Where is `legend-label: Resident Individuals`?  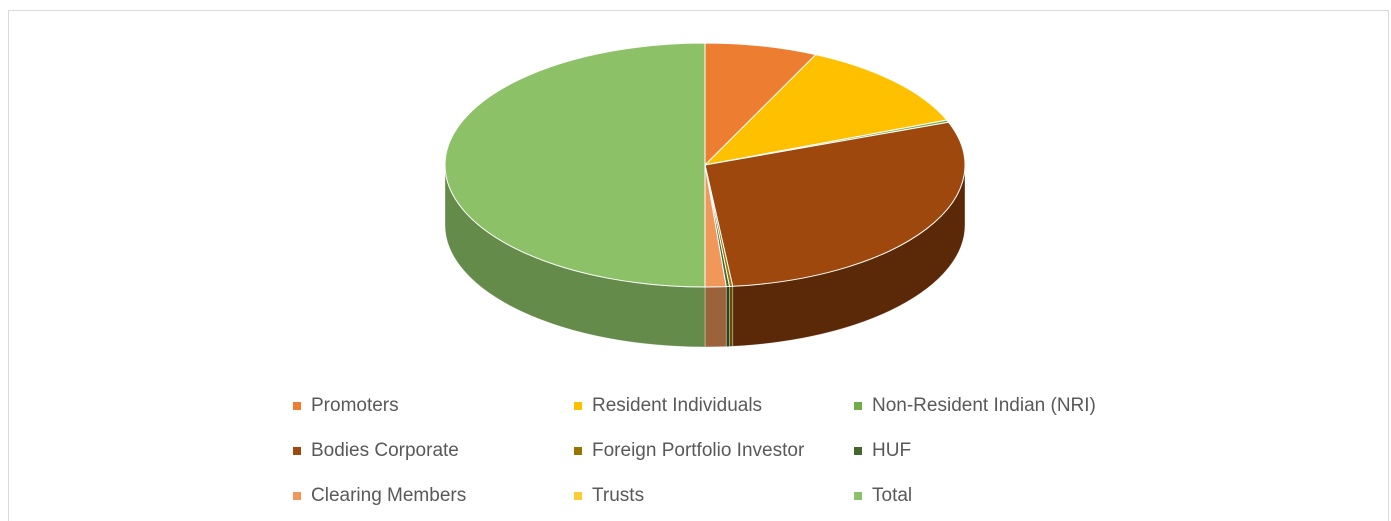 legend-label: Resident Individuals is located at coordinates (677, 405).